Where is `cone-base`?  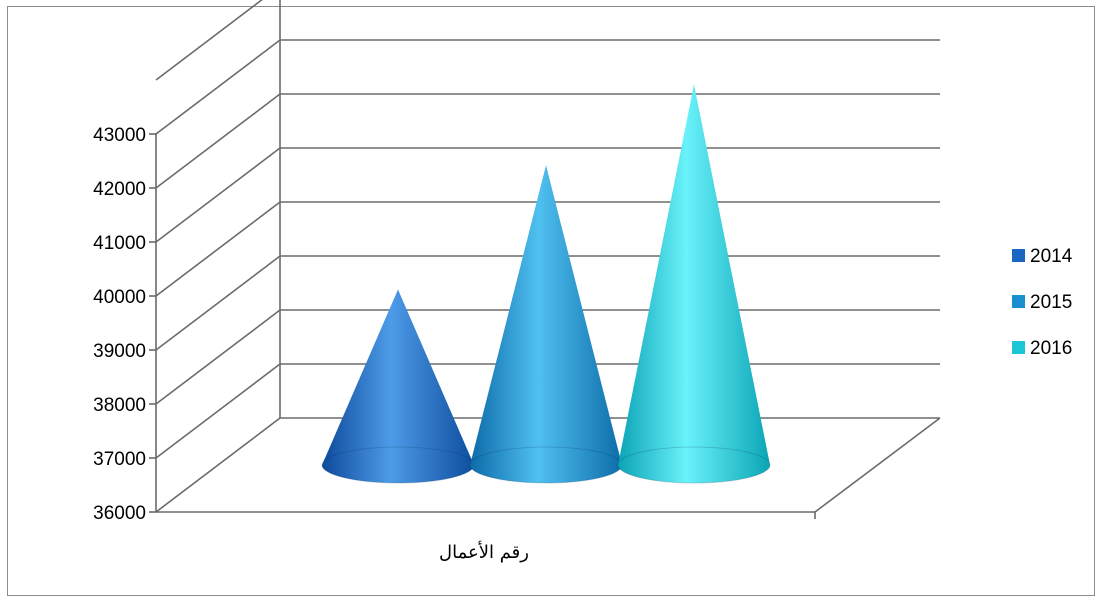 cone-base is located at coordinates (694, 465).